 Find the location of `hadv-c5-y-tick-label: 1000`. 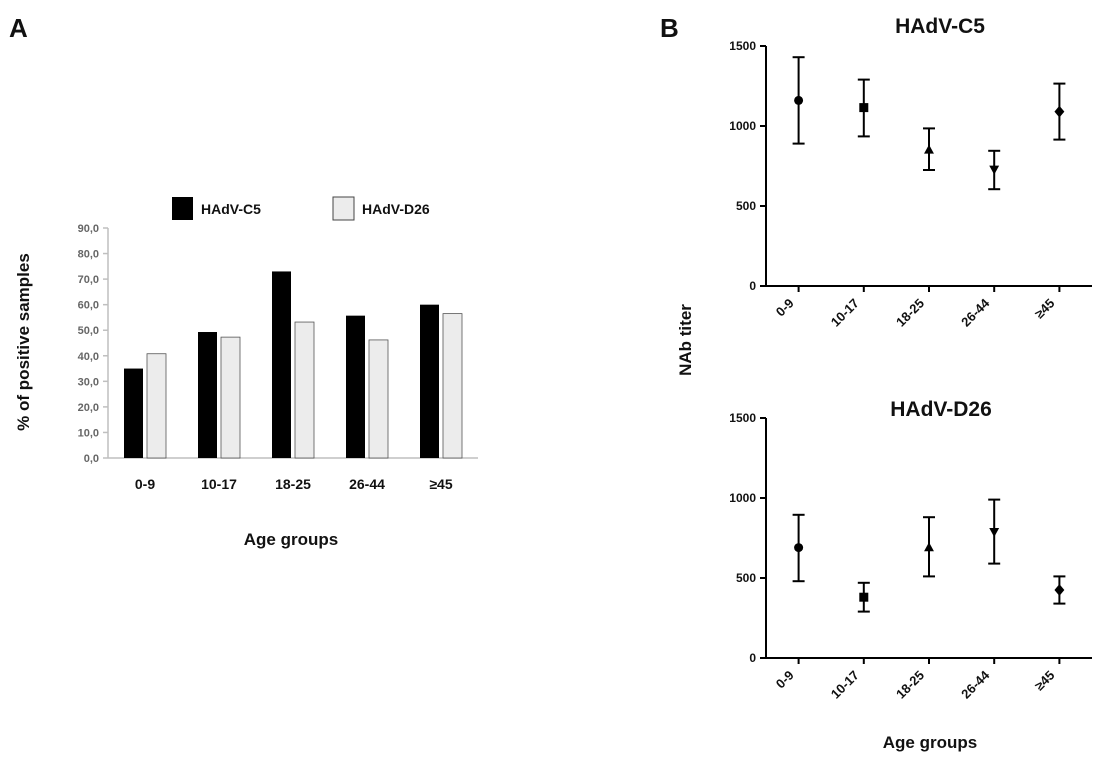

hadv-c5-y-tick-label: 1000 is located at coordinates (742, 126).